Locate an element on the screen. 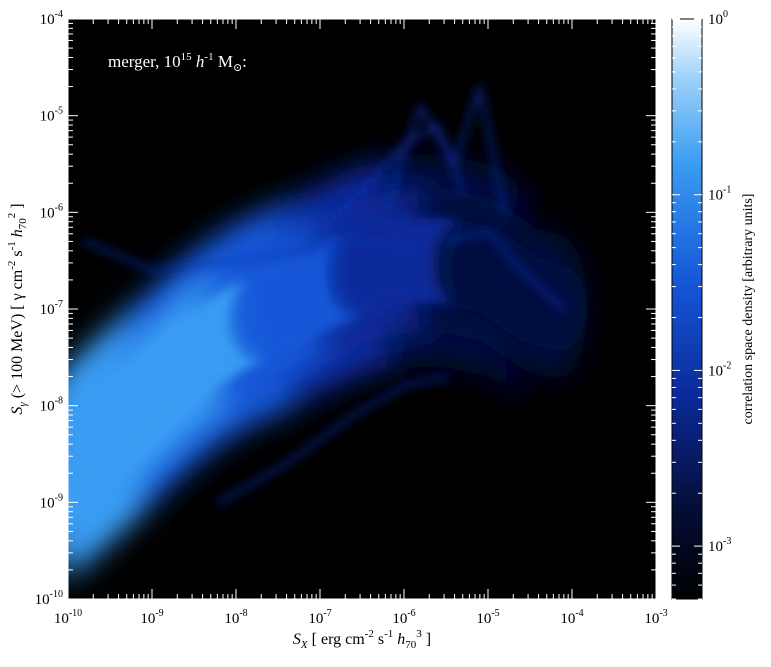 Image resolution: width=771 pixels, height=667 pixels. y-tick-labels: 10⁻¹⁰ 10⁻⁹ 10⁻⁸ 10⁻⁷ 10⁻⁶ 10⁻⁵ 10⁻⁴ is located at coordinates (49, 308).